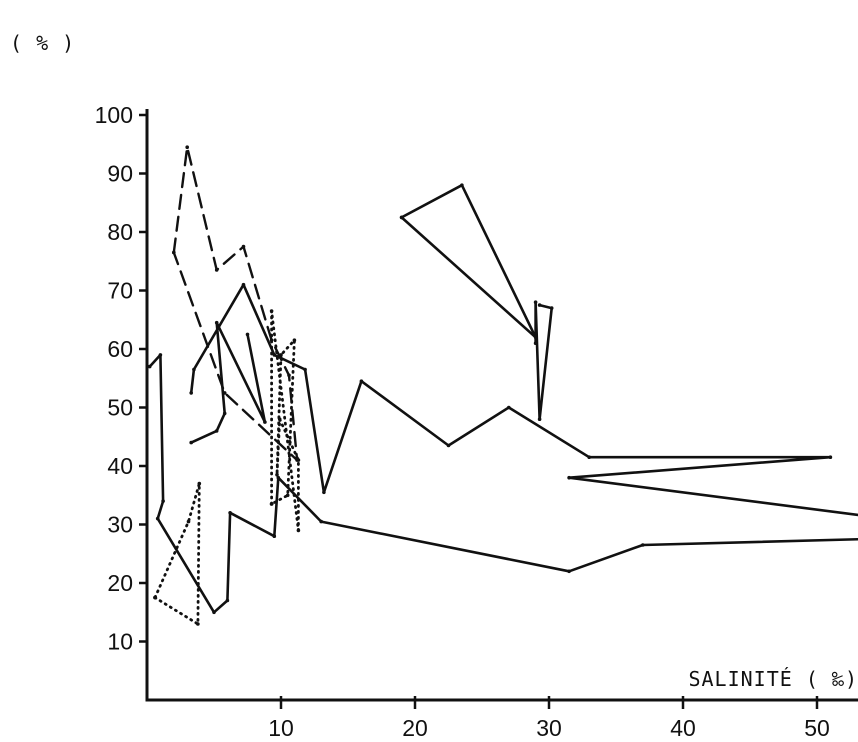 This screenshot has height=742, width=858. I want to click on y-tick-label: 60, so click(120, 349).